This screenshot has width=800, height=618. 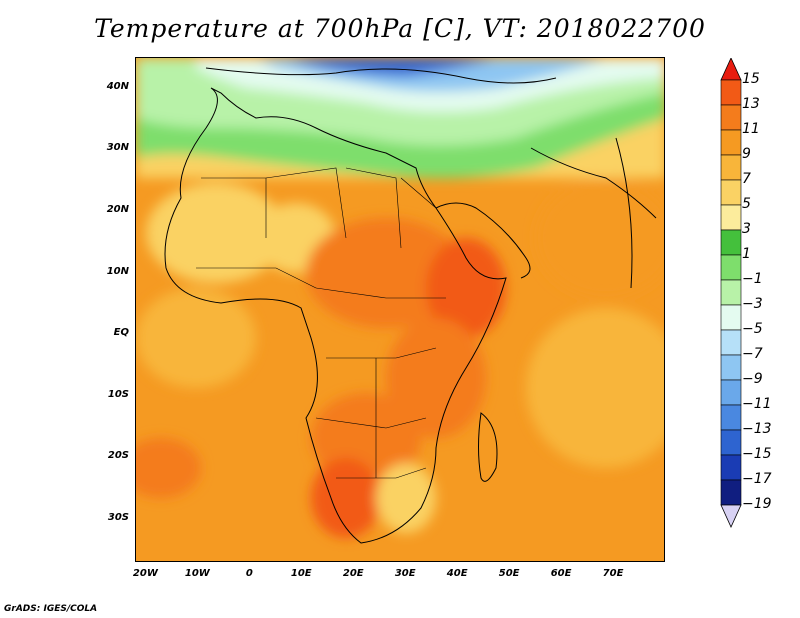 What do you see at coordinates (752, 279) in the screenshot?
I see `colorbar-label: −1` at bounding box center [752, 279].